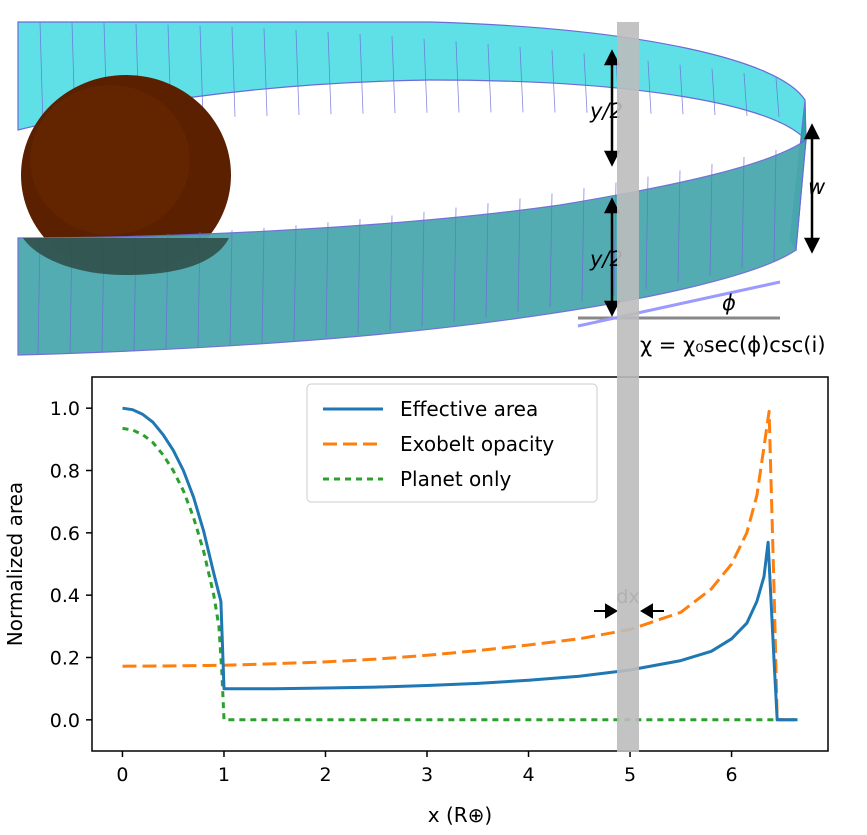  Describe the element at coordinates (110, 160) in the screenshot. I see `planet-shading` at that location.